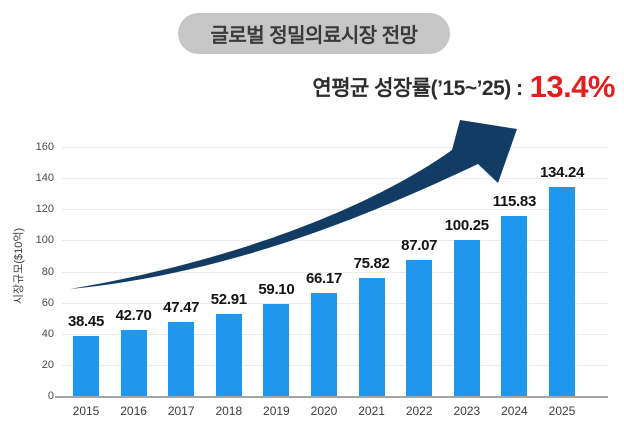 The width and height of the screenshot is (624, 447). I want to click on bar-2024, so click(514, 305).